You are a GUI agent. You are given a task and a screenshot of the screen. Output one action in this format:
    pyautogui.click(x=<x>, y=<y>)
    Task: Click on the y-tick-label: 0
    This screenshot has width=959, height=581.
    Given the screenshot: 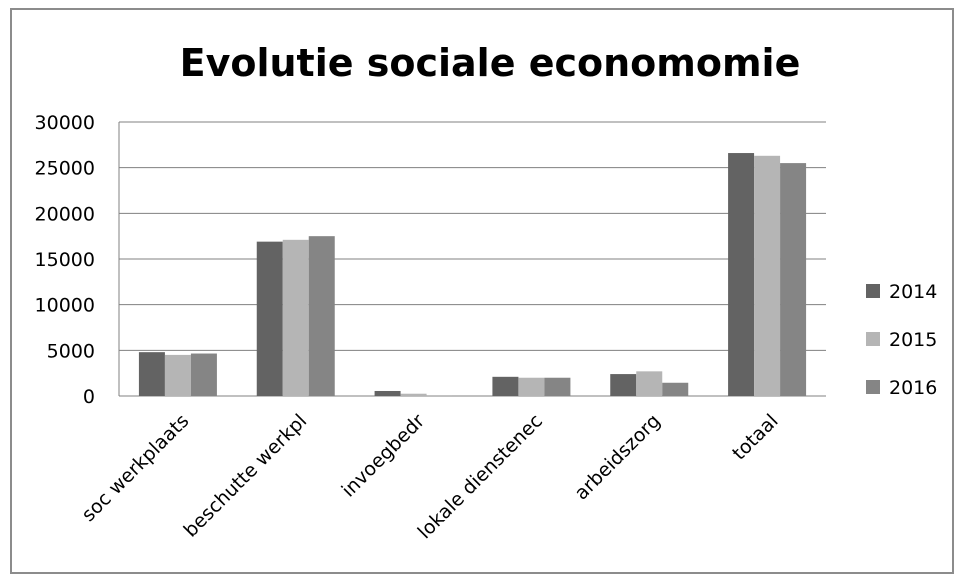 What is the action you would take?
    pyautogui.click(x=89, y=397)
    